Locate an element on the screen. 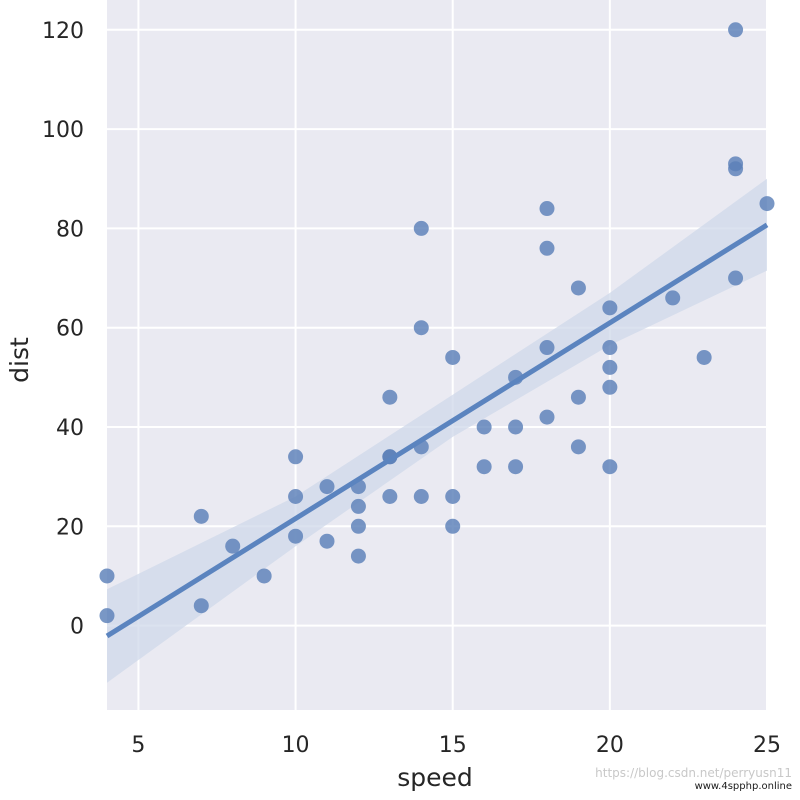 This screenshot has width=800, height=800. x-tick-label: 5 is located at coordinates (138, 745).